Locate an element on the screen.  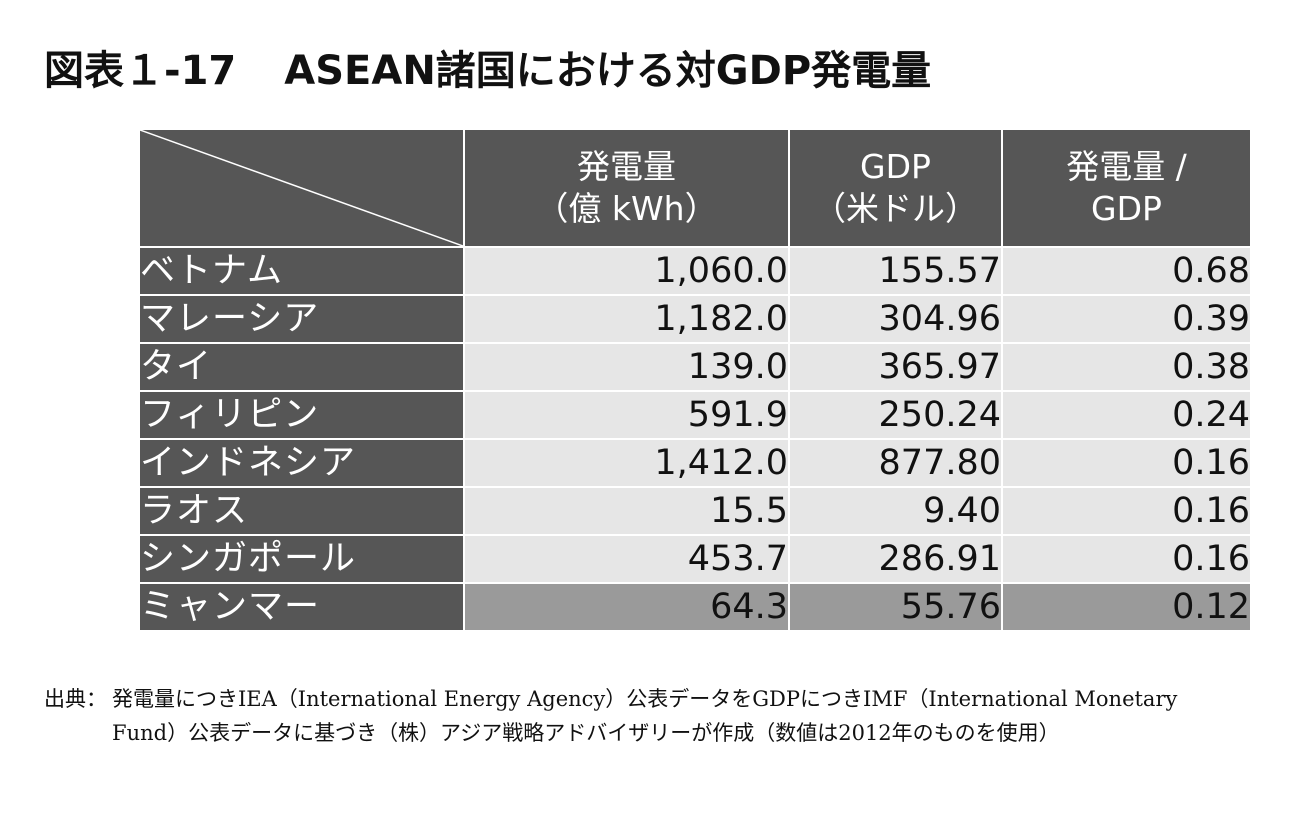
power-cell: 1,182.0 is located at coordinates (626, 319).